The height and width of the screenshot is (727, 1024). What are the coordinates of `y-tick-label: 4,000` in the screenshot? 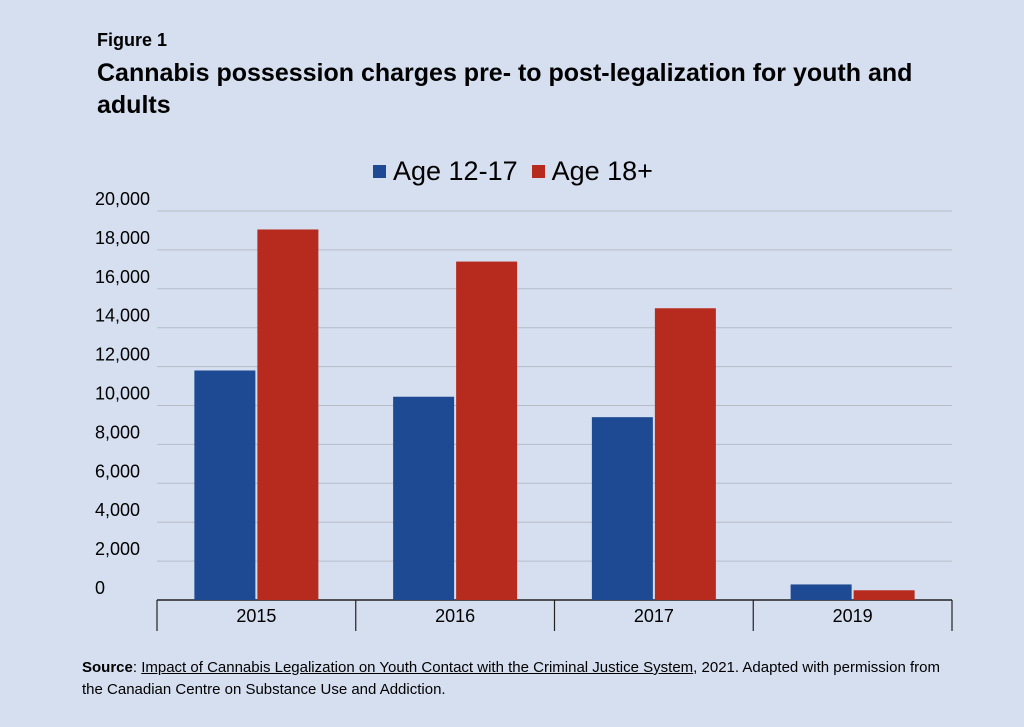 It's located at (117, 510).